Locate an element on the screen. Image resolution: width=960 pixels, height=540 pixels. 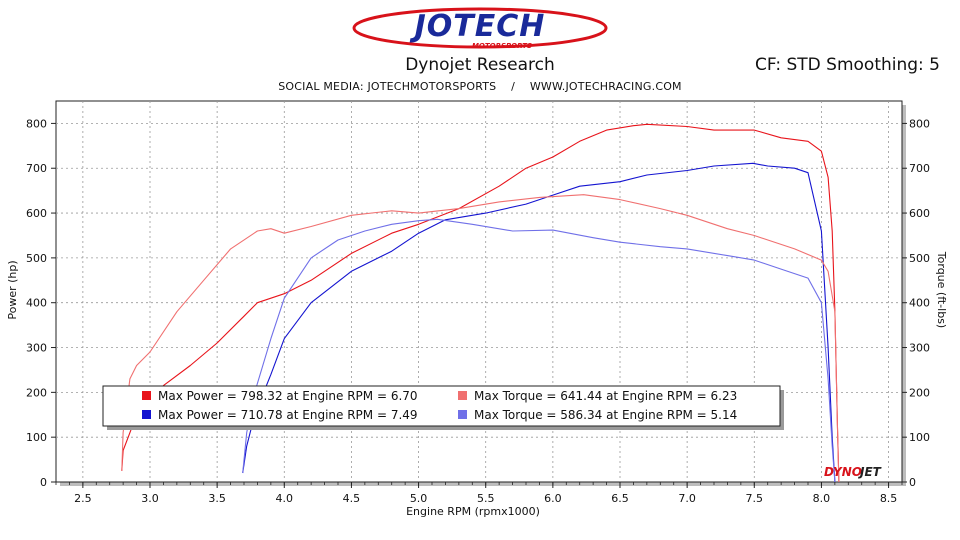
x-tick-label-12: 8.5 is located at coordinates (889, 498).